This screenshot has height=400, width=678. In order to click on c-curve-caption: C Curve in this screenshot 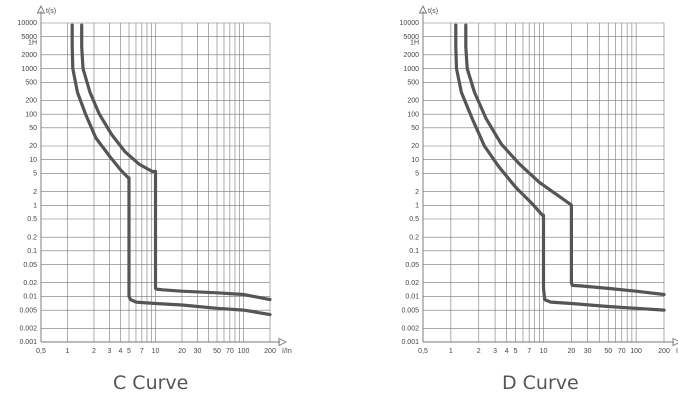, I will do `click(151, 383)`.